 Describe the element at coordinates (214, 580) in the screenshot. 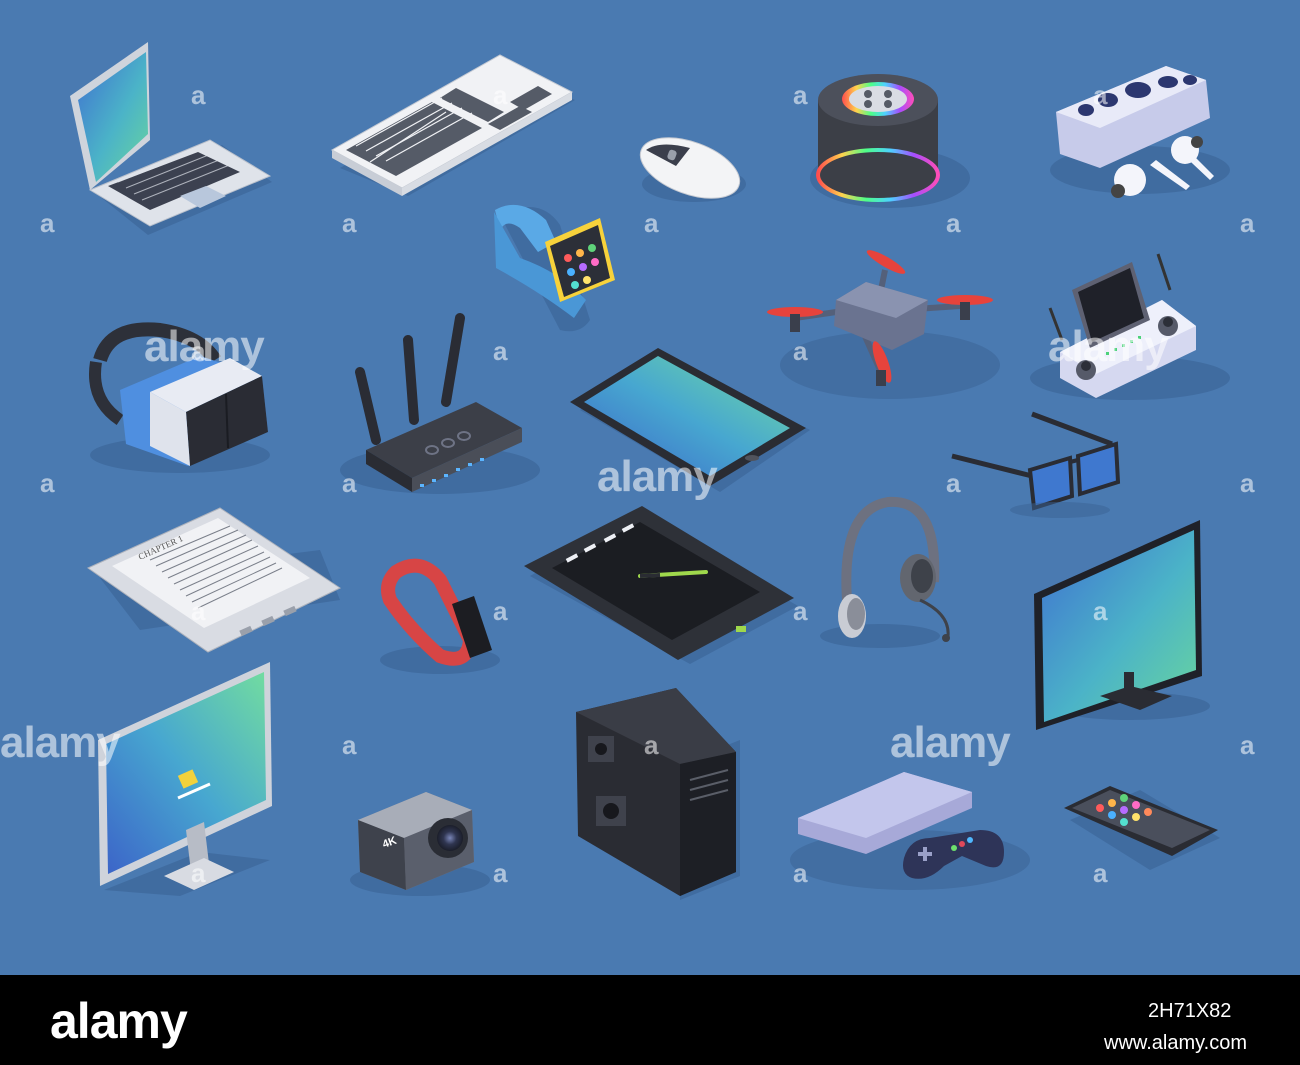

I see `ereader-icon: CHAPTER 1` at that location.